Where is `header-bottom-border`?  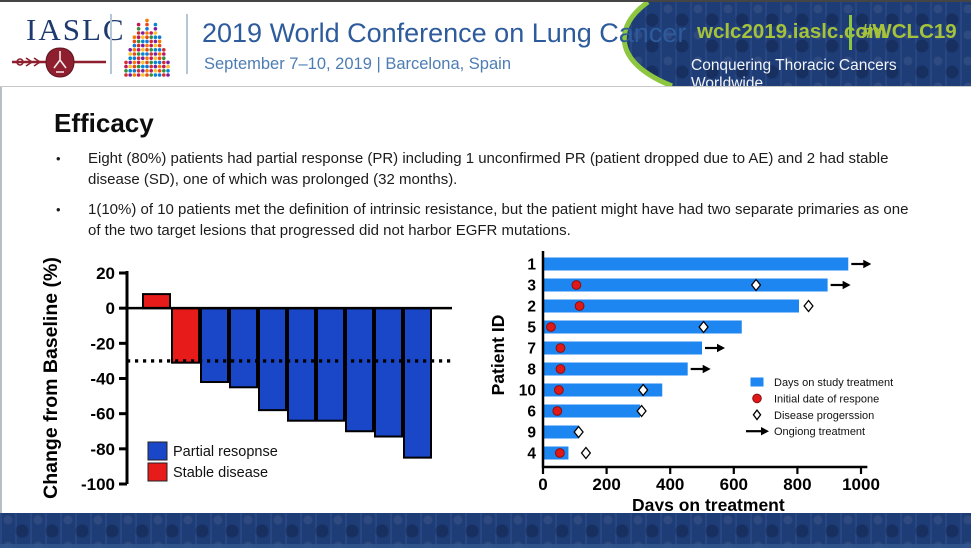 header-bottom-border is located at coordinates (485, 86).